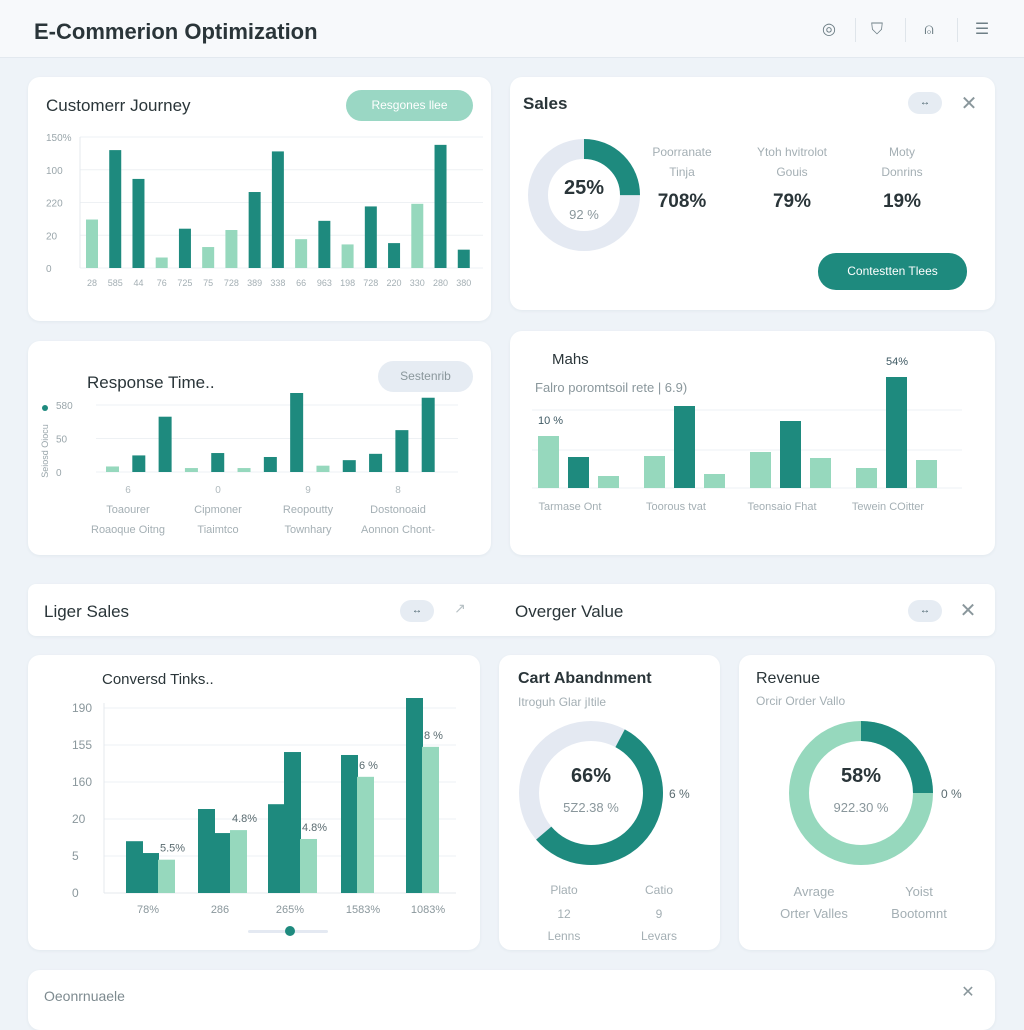 The height and width of the screenshot is (1030, 1024). I want to click on donut-value: 66%, so click(591, 776).